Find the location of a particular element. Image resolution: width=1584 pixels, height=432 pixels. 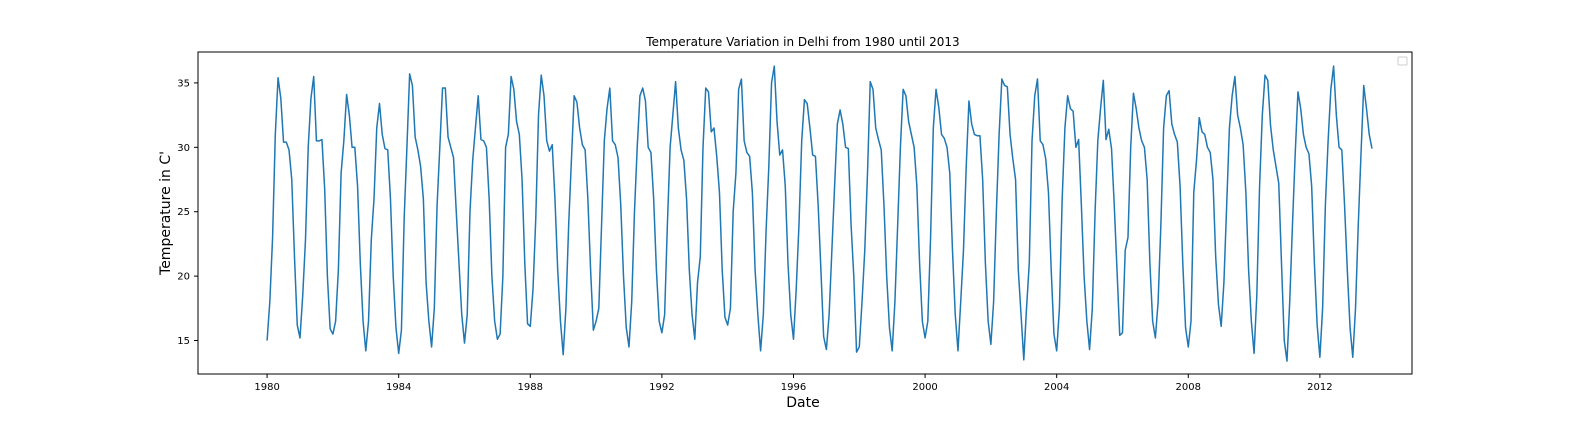

x-tick-label: 1992 is located at coordinates (661, 387).